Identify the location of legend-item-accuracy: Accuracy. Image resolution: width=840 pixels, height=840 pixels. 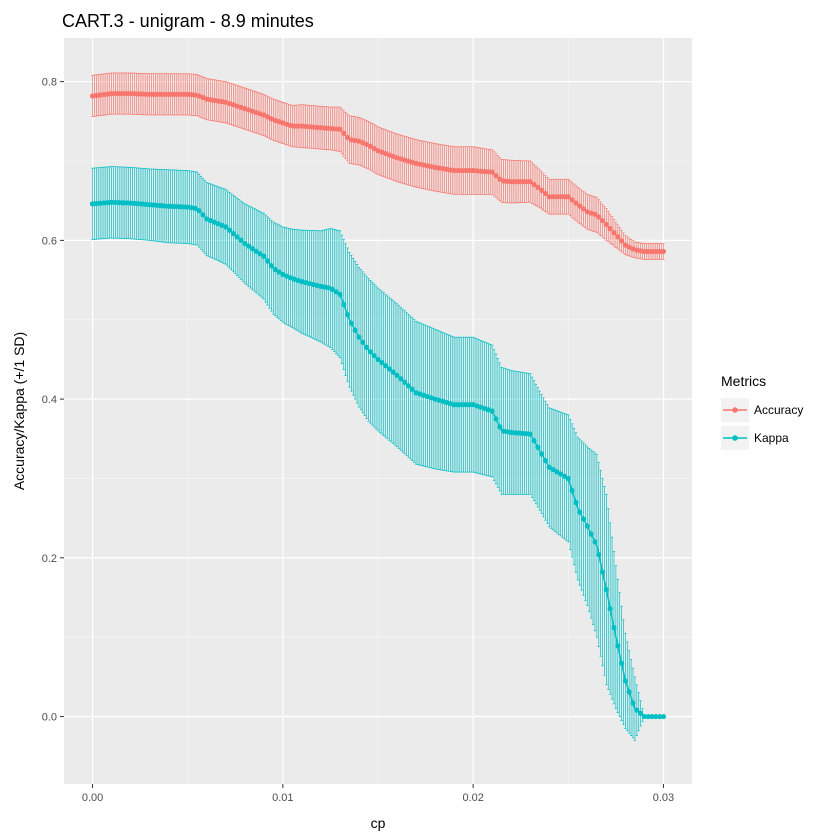
(762, 410).